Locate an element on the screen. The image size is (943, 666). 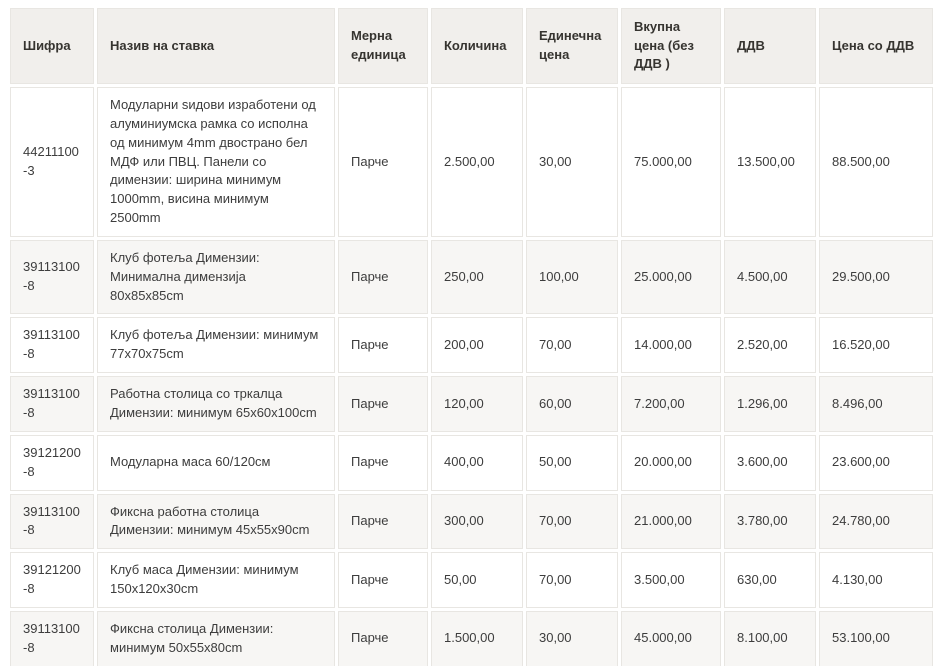
column-header-name: Назив на ставка is located at coordinates (216, 46).